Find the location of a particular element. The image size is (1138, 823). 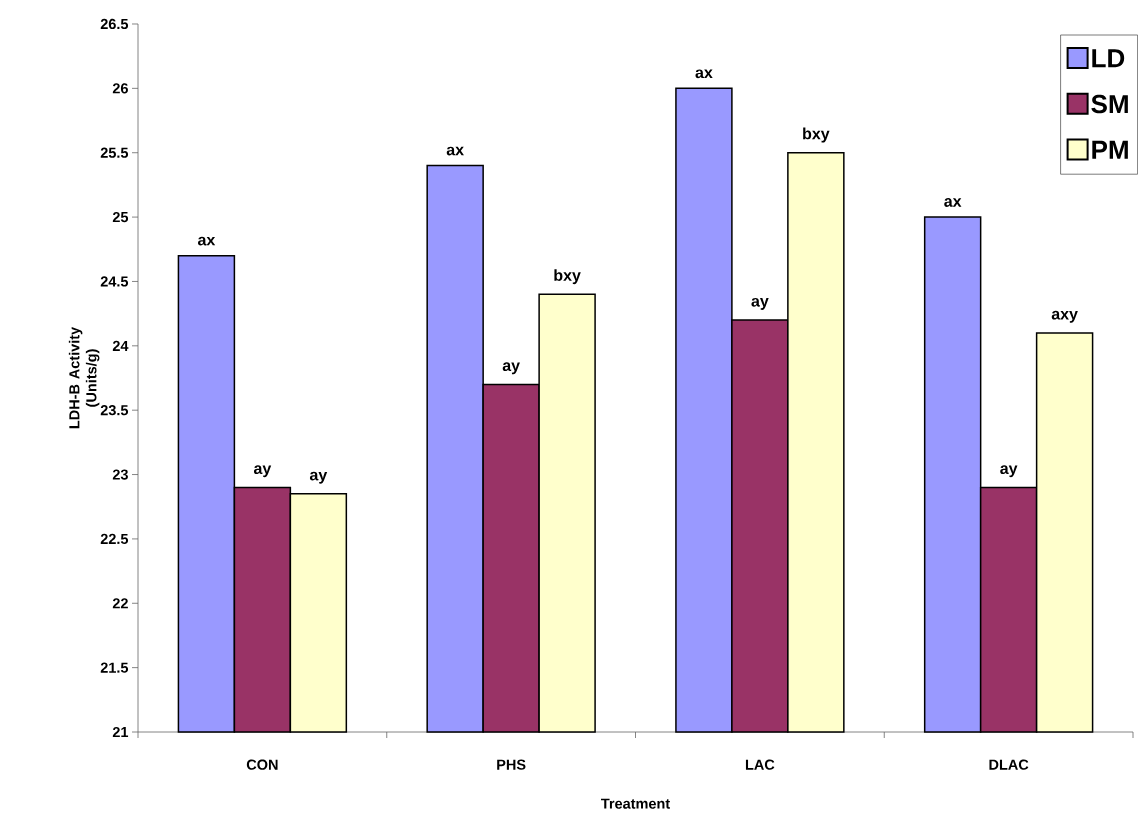

y-tick-label: 24 is located at coordinates (120, 345).